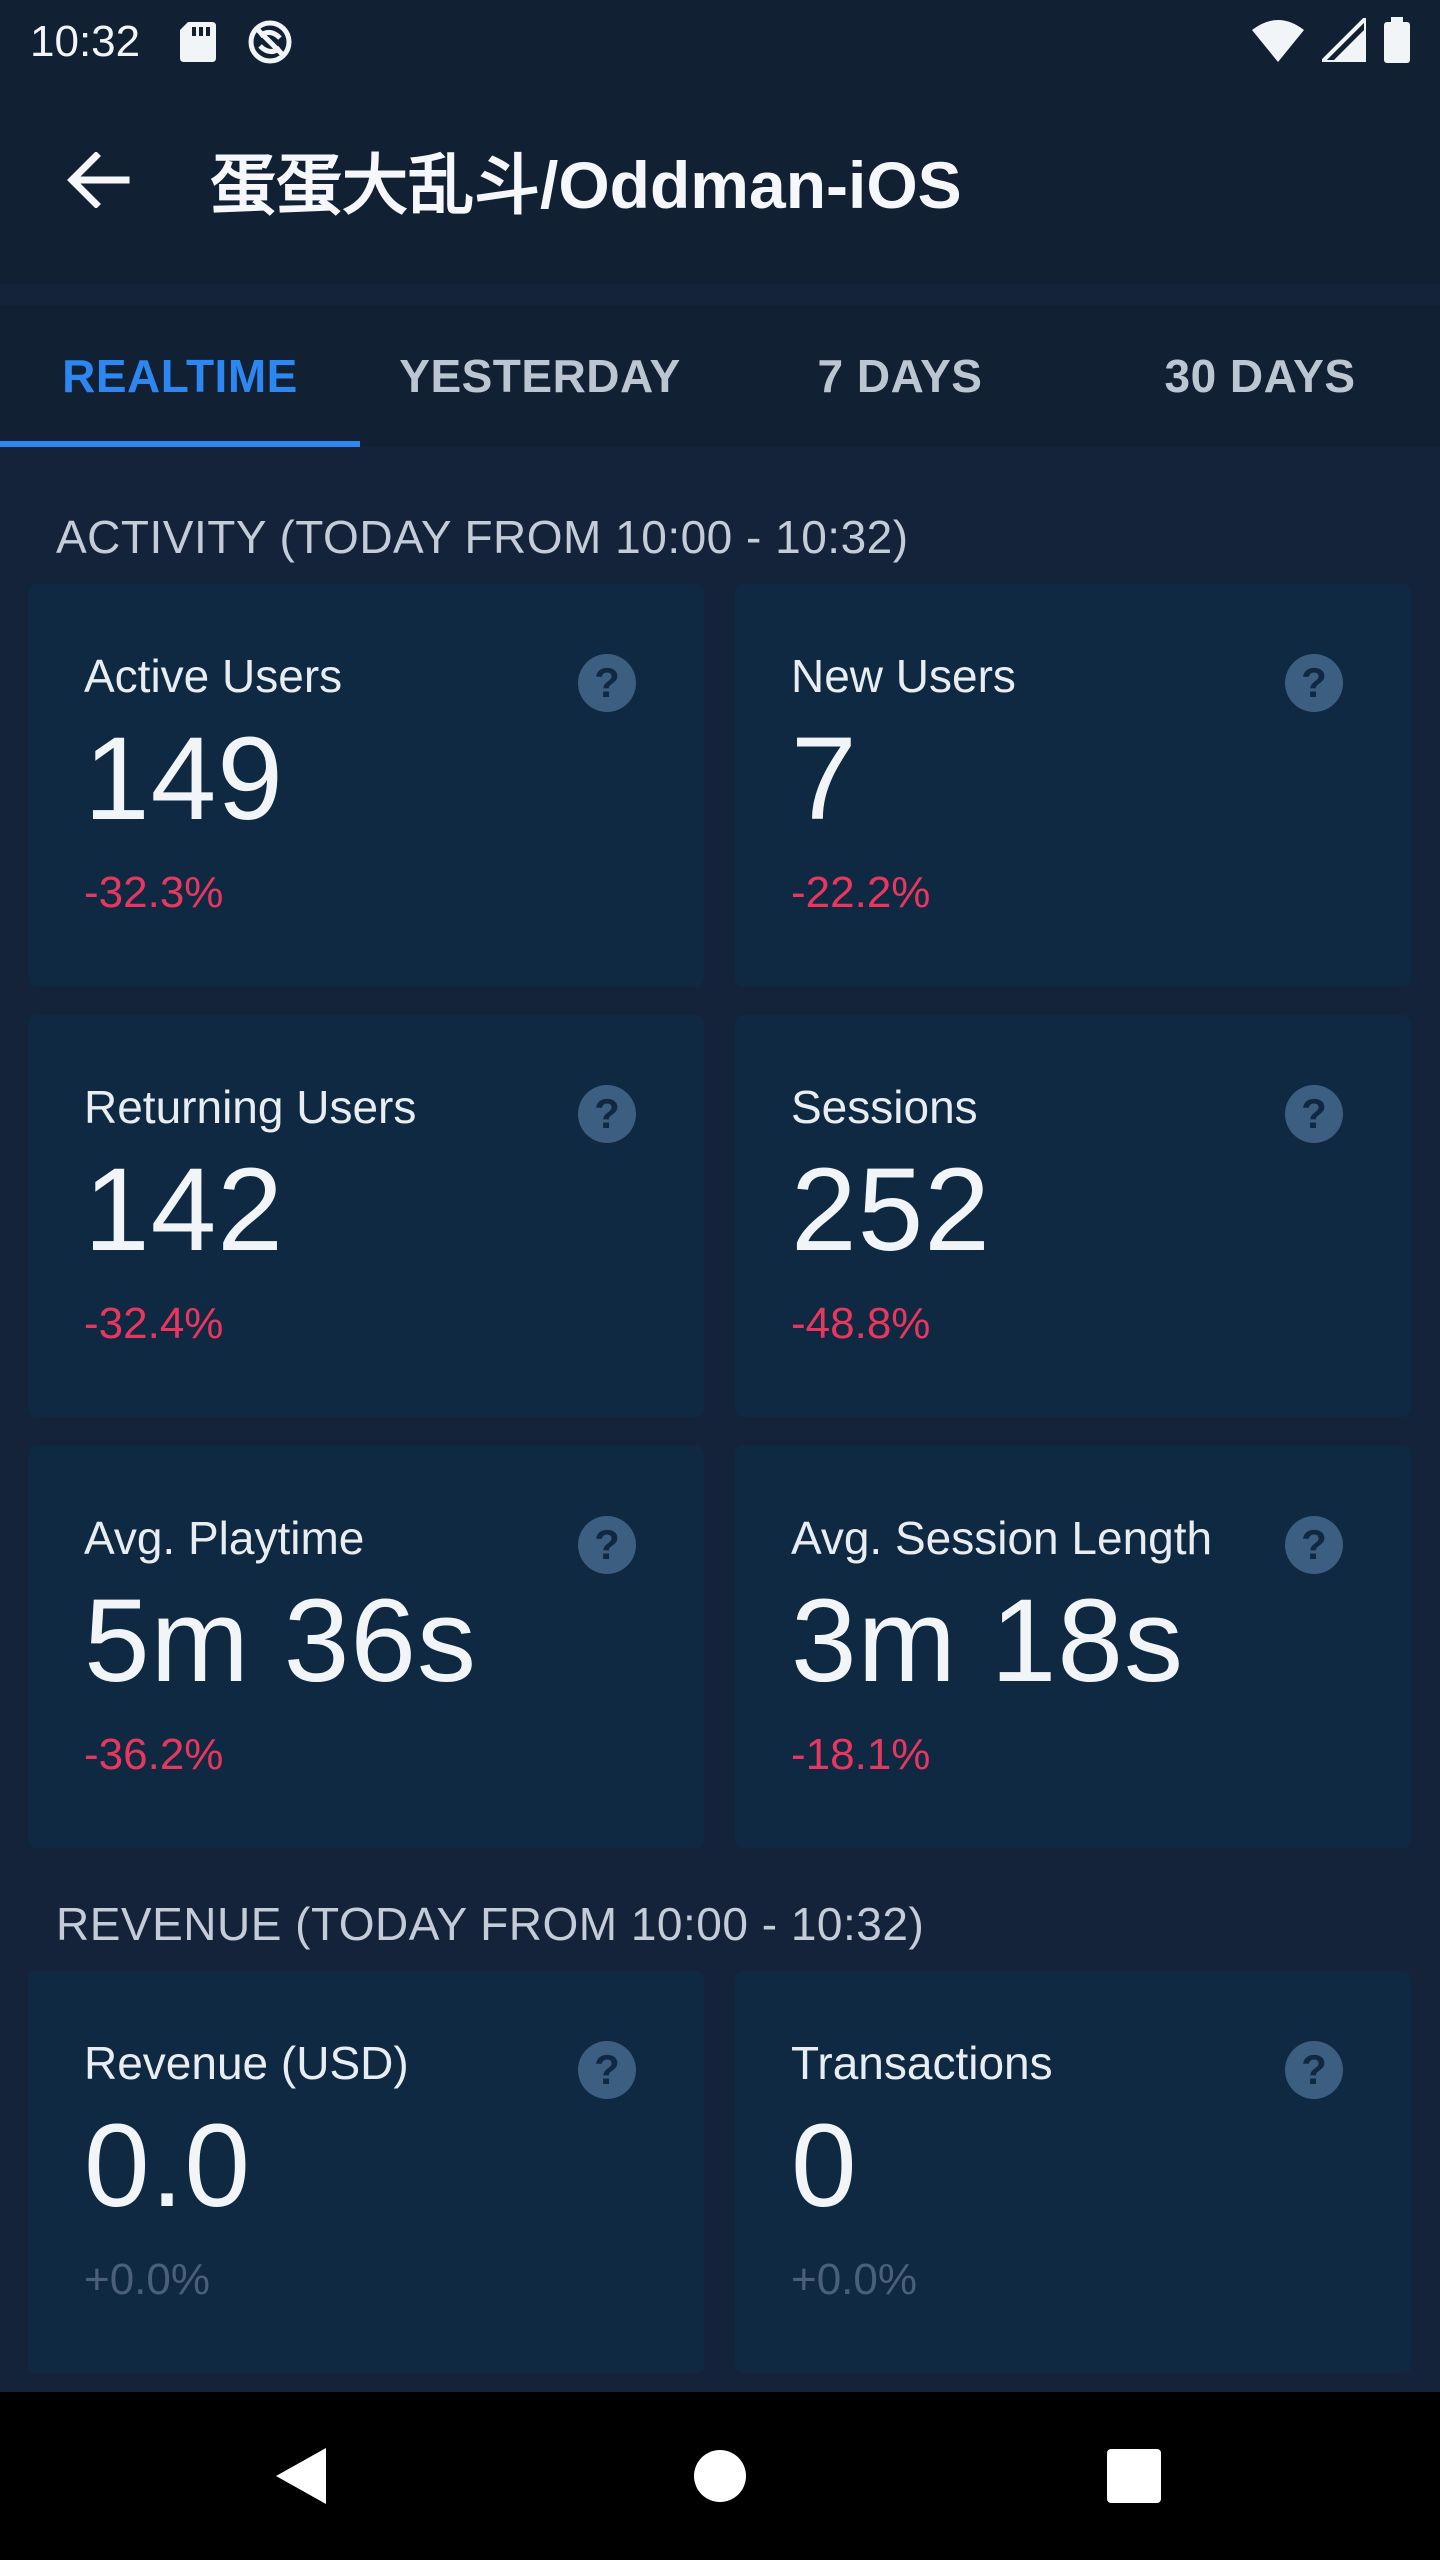 This screenshot has width=1440, height=2560. I want to click on metric-card-avg-playtime: Avg. Playtime 5m 36s -36.2% ?, so click(366, 1647).